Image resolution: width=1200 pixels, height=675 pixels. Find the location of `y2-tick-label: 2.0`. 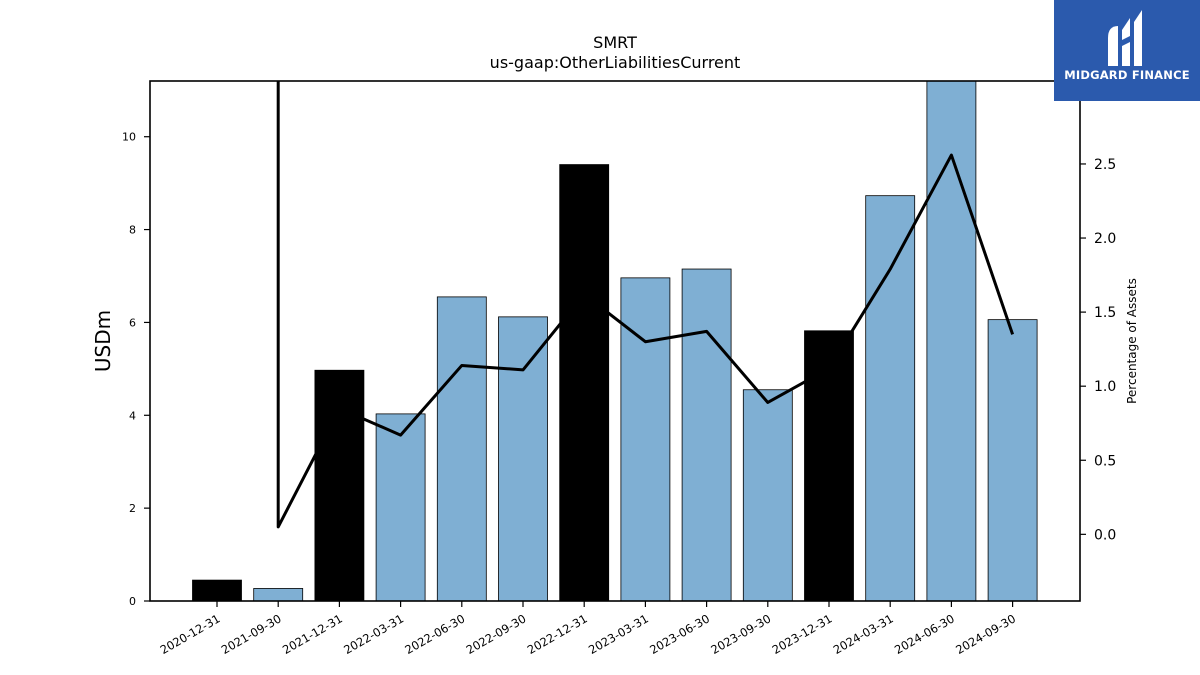

y2-tick-label: 2.0 is located at coordinates (1105, 239).